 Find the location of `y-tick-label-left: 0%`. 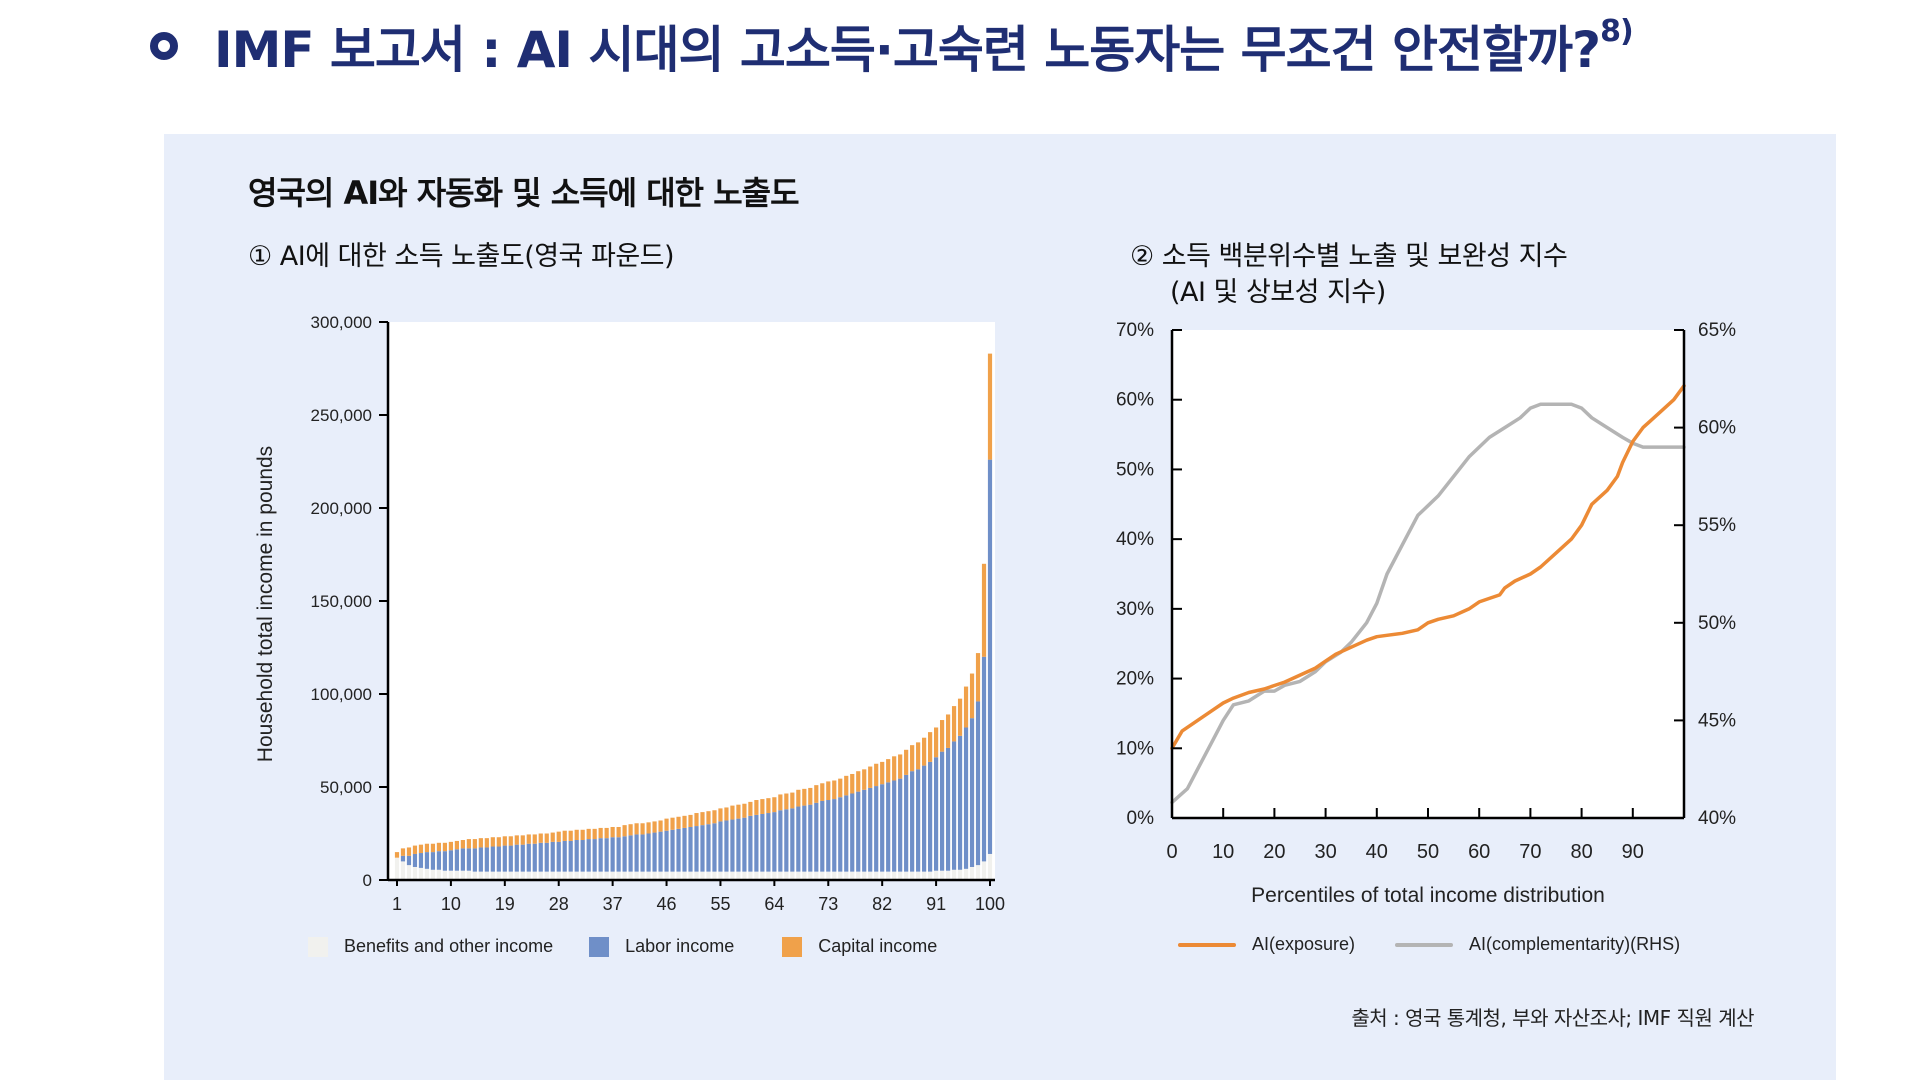

y-tick-label-left: 0% is located at coordinates (1141, 818).